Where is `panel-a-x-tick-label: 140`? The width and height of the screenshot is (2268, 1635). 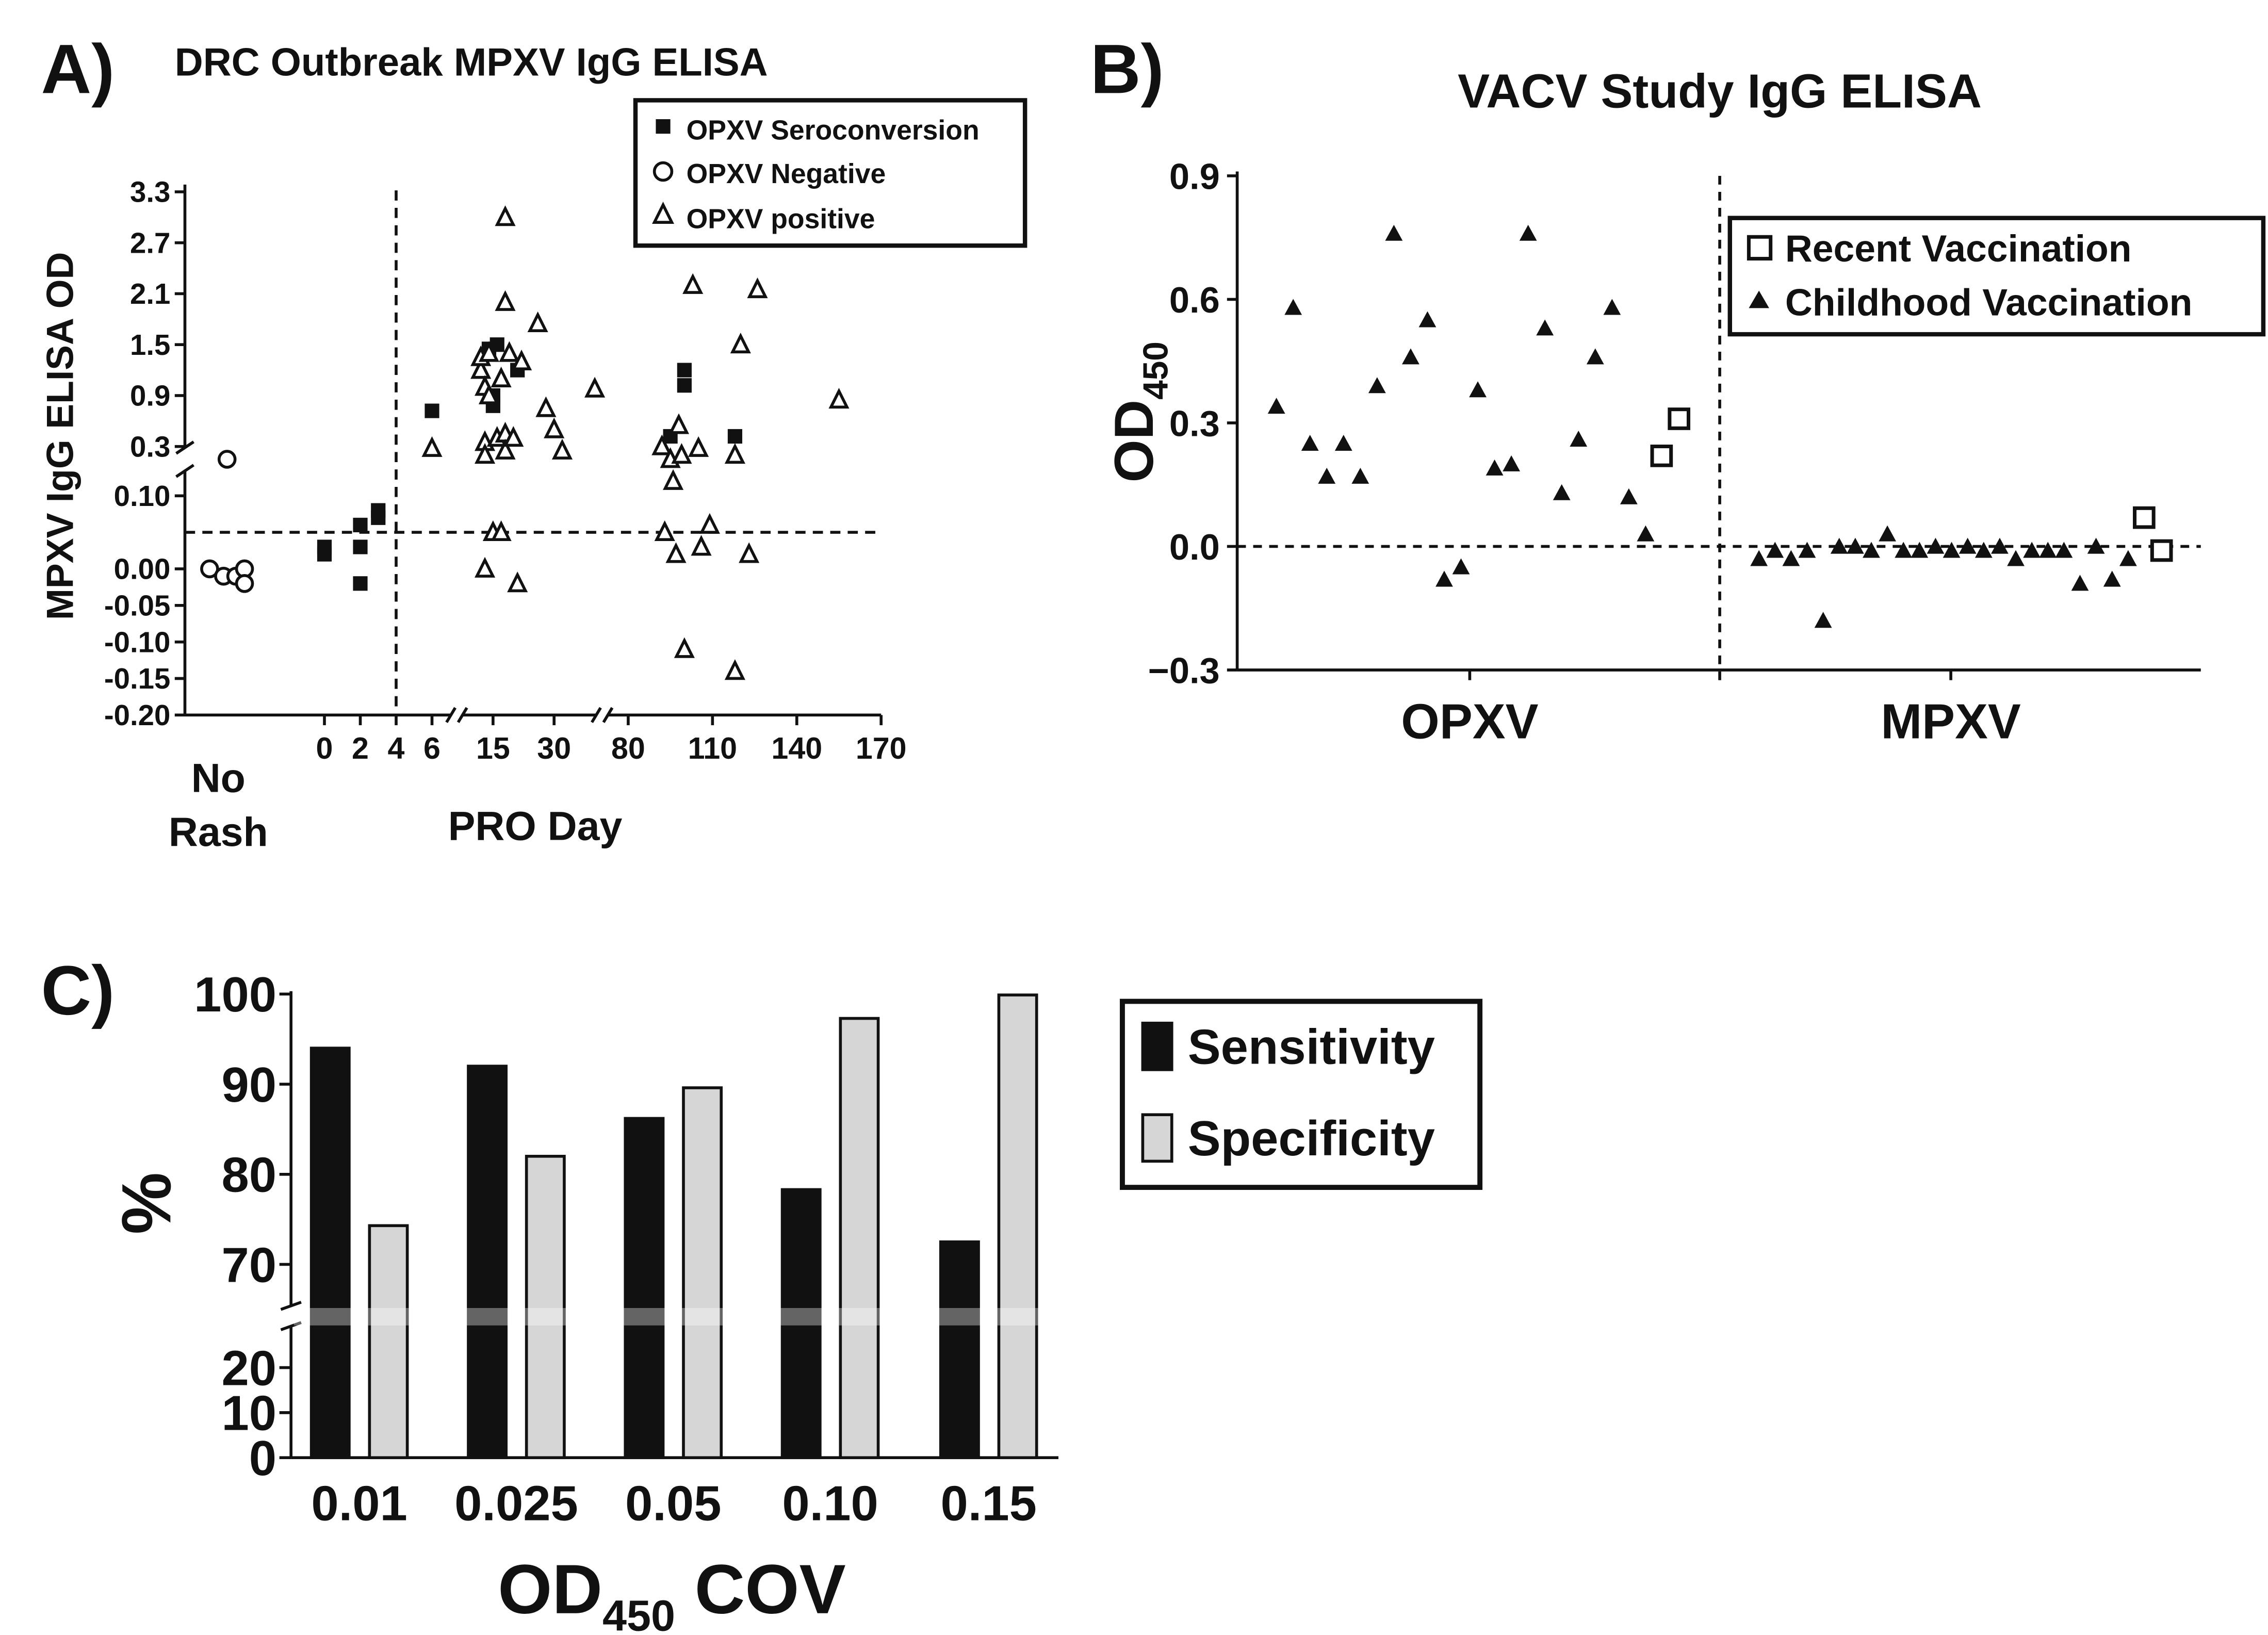 panel-a-x-tick-label: 140 is located at coordinates (797, 748).